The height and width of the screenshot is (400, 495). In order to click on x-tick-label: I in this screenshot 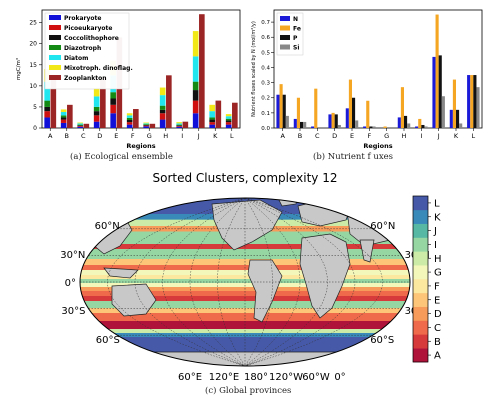, I will do `click(421, 136)`.